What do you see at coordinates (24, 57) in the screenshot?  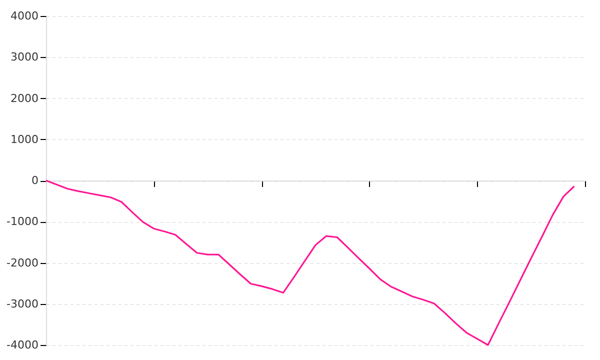 I see `y-tick-label: 3000` at bounding box center [24, 57].